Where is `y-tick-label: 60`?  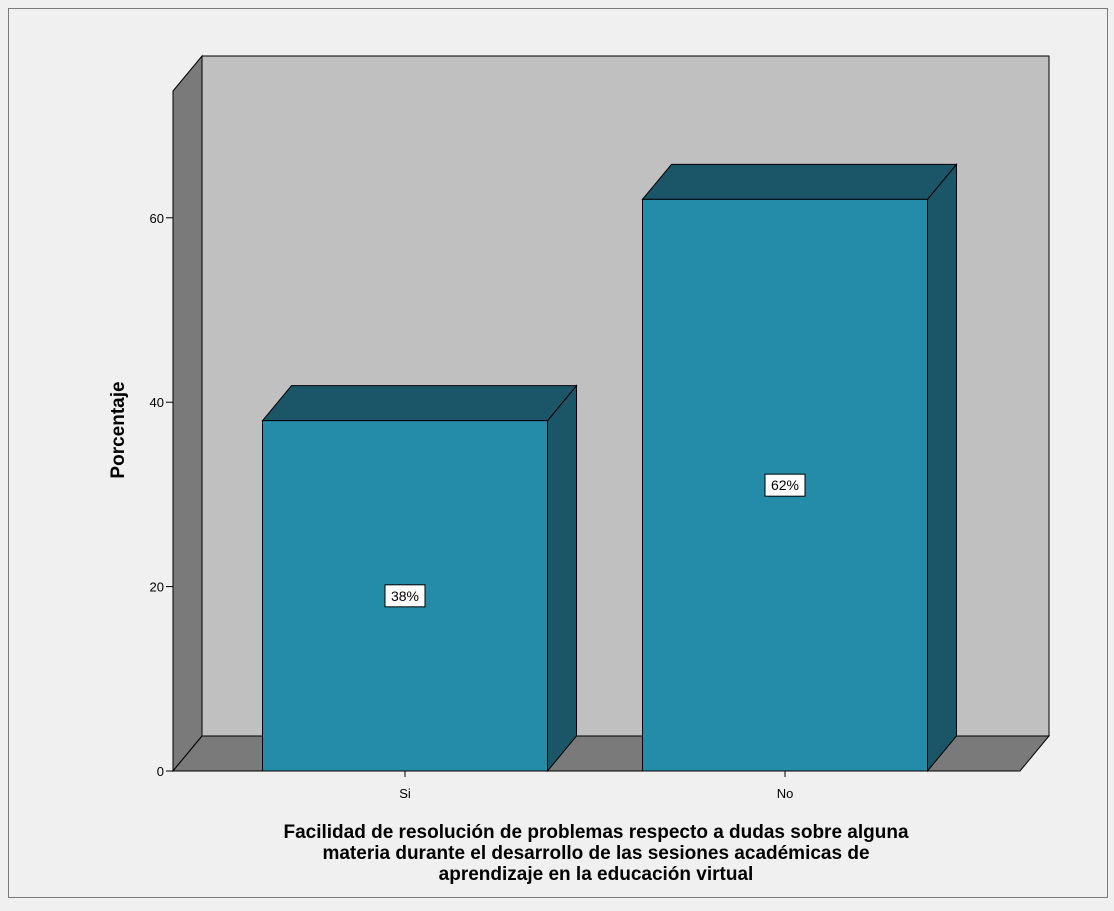 y-tick-label: 60 is located at coordinates (157, 218).